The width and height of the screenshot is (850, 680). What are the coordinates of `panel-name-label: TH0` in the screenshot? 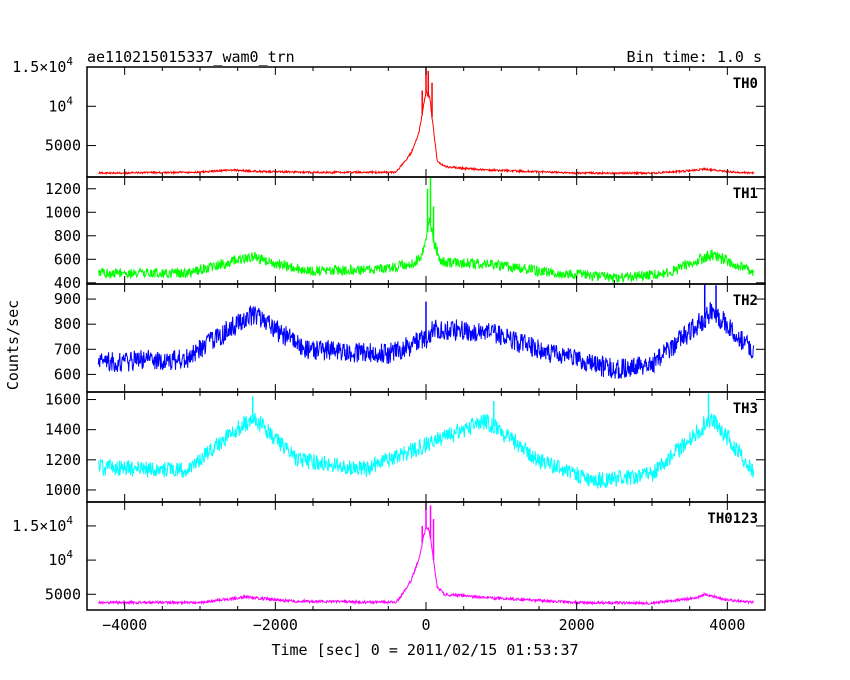 It's located at (745, 84).